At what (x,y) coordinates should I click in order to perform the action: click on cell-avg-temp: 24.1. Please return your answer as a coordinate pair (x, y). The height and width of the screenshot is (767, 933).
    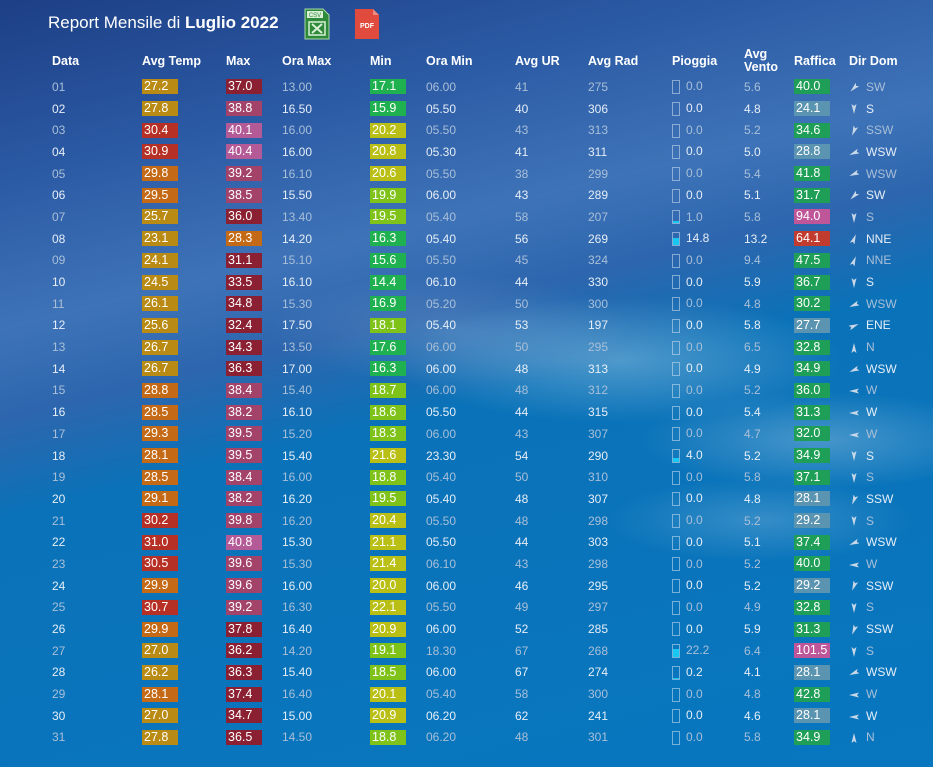
    Looking at the image, I should click on (178, 261).